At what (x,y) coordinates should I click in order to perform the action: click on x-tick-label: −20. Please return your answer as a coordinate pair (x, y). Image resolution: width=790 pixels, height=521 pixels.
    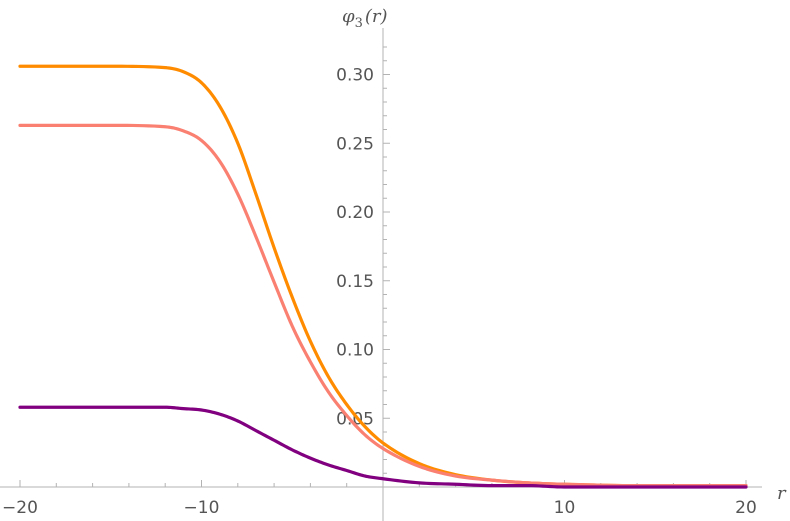
    Looking at the image, I should click on (20, 508).